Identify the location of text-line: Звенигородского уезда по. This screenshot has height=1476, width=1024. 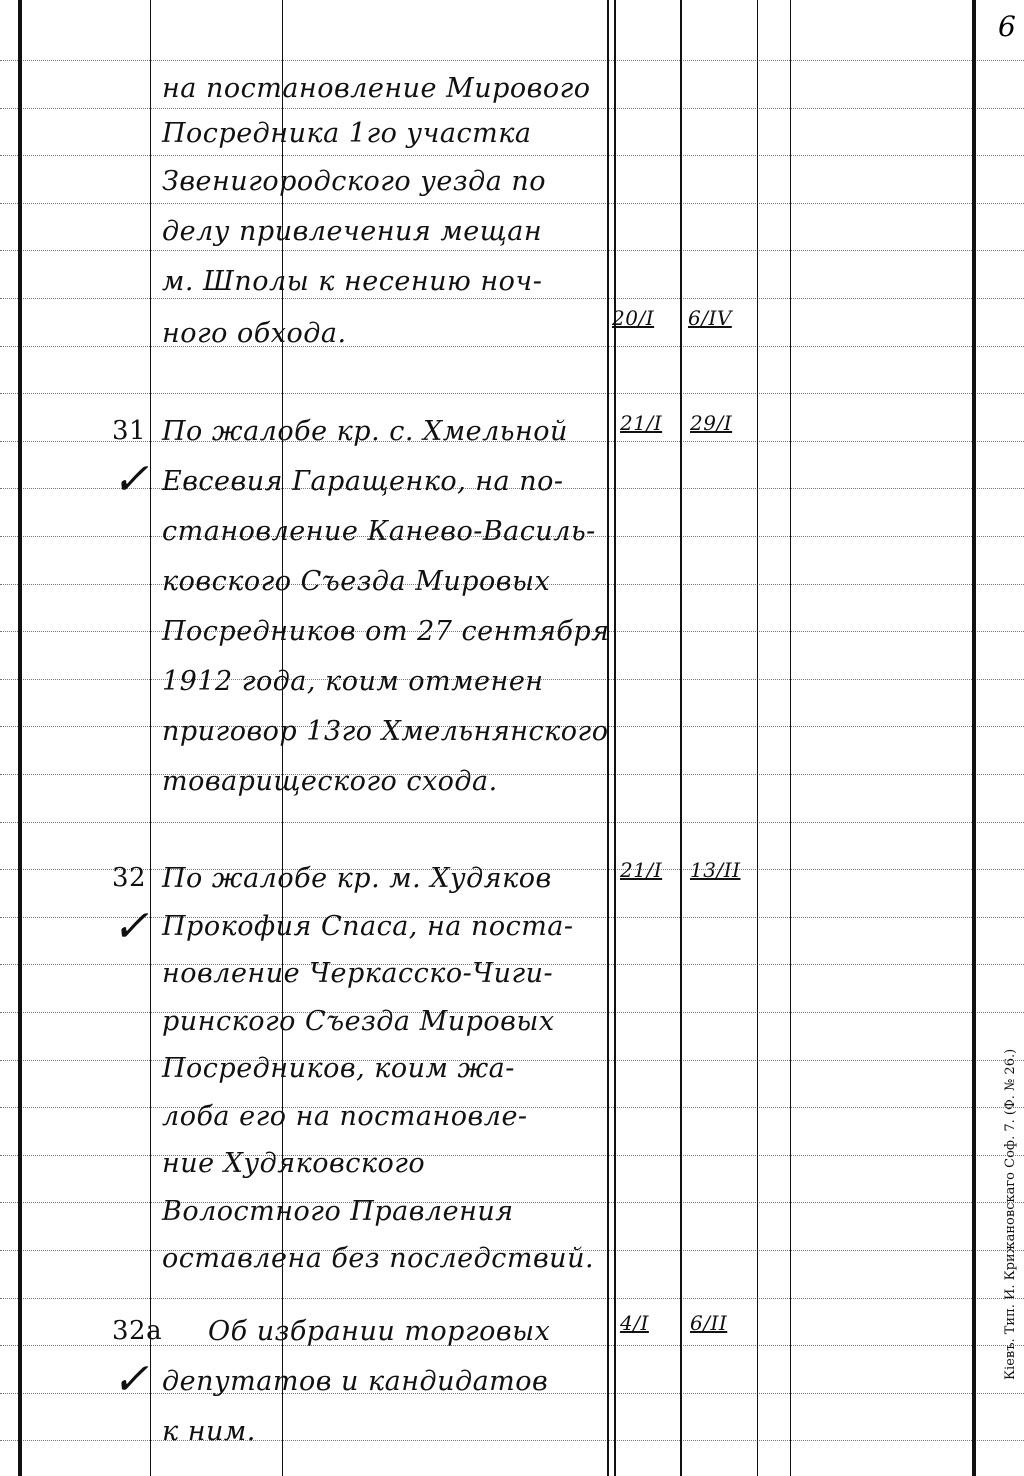
(354, 181).